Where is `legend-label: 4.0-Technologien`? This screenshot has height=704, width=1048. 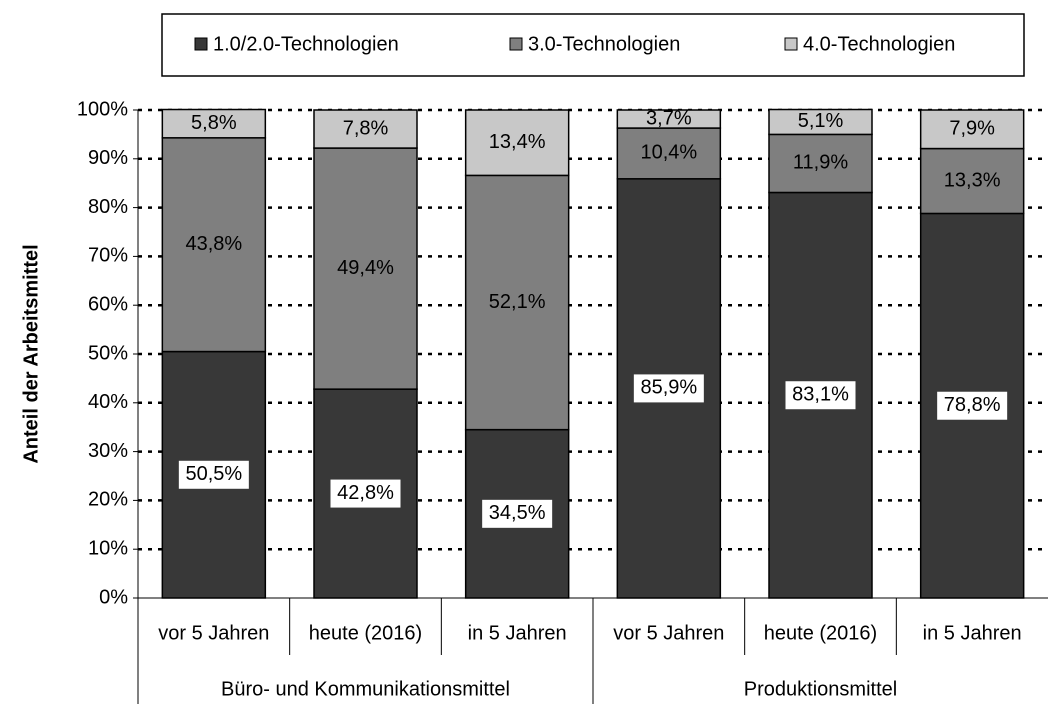
legend-label: 4.0-Technologien is located at coordinates (879, 44).